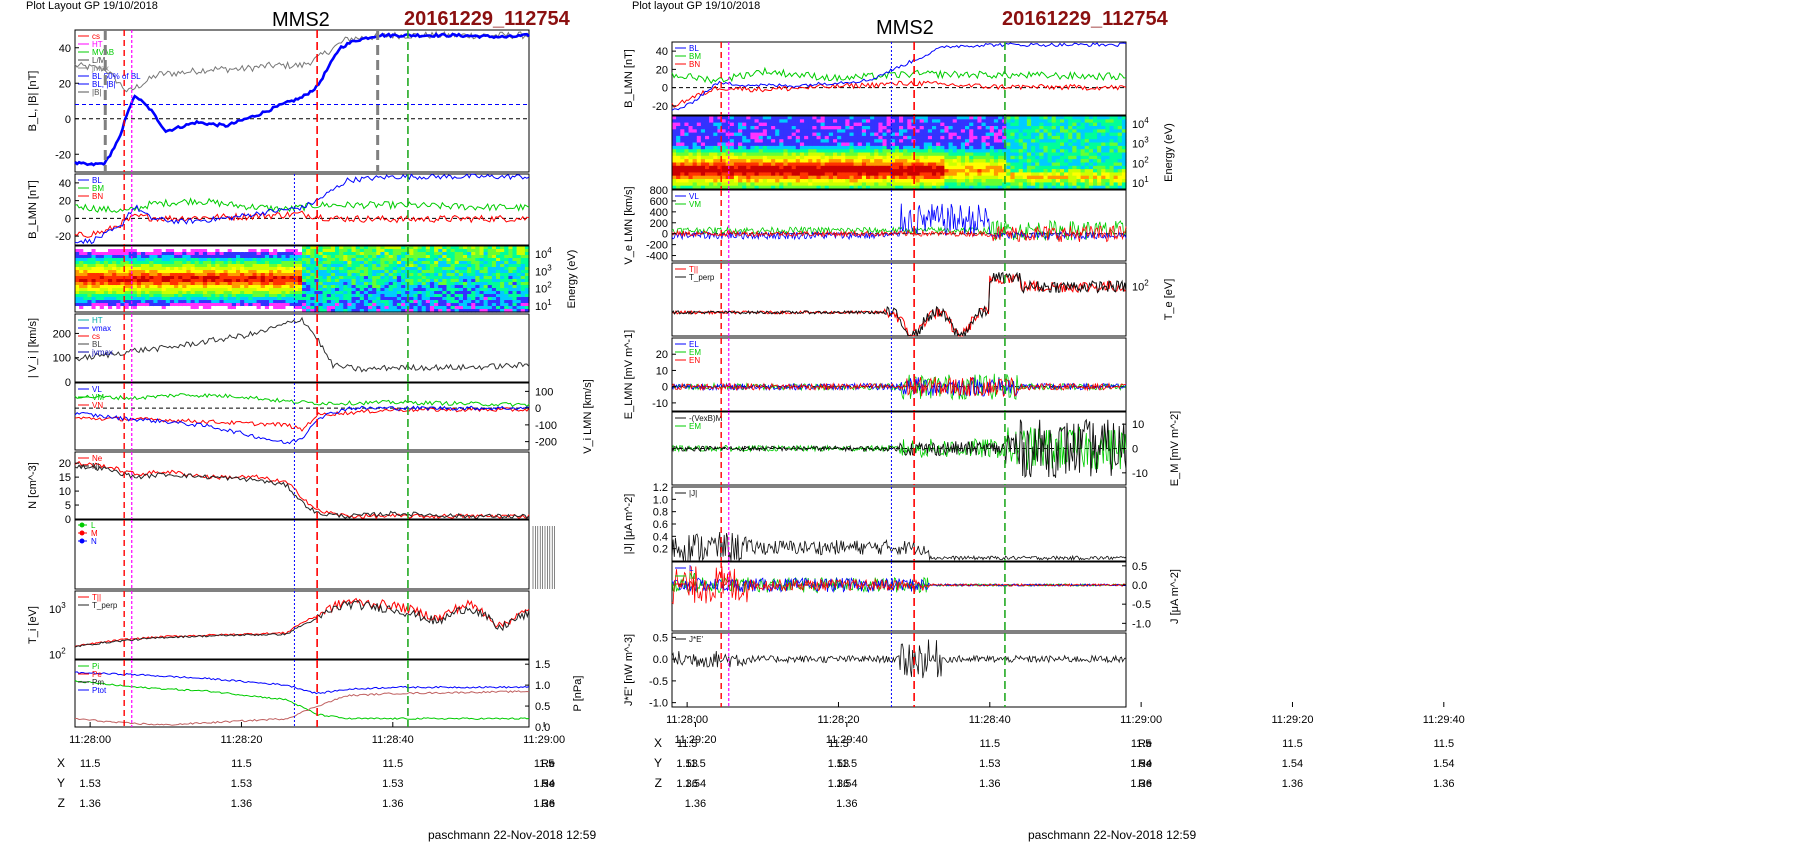 This screenshot has width=1804, height=842. I want to click on x-tick-label: 11:28:40, so click(393, 740).